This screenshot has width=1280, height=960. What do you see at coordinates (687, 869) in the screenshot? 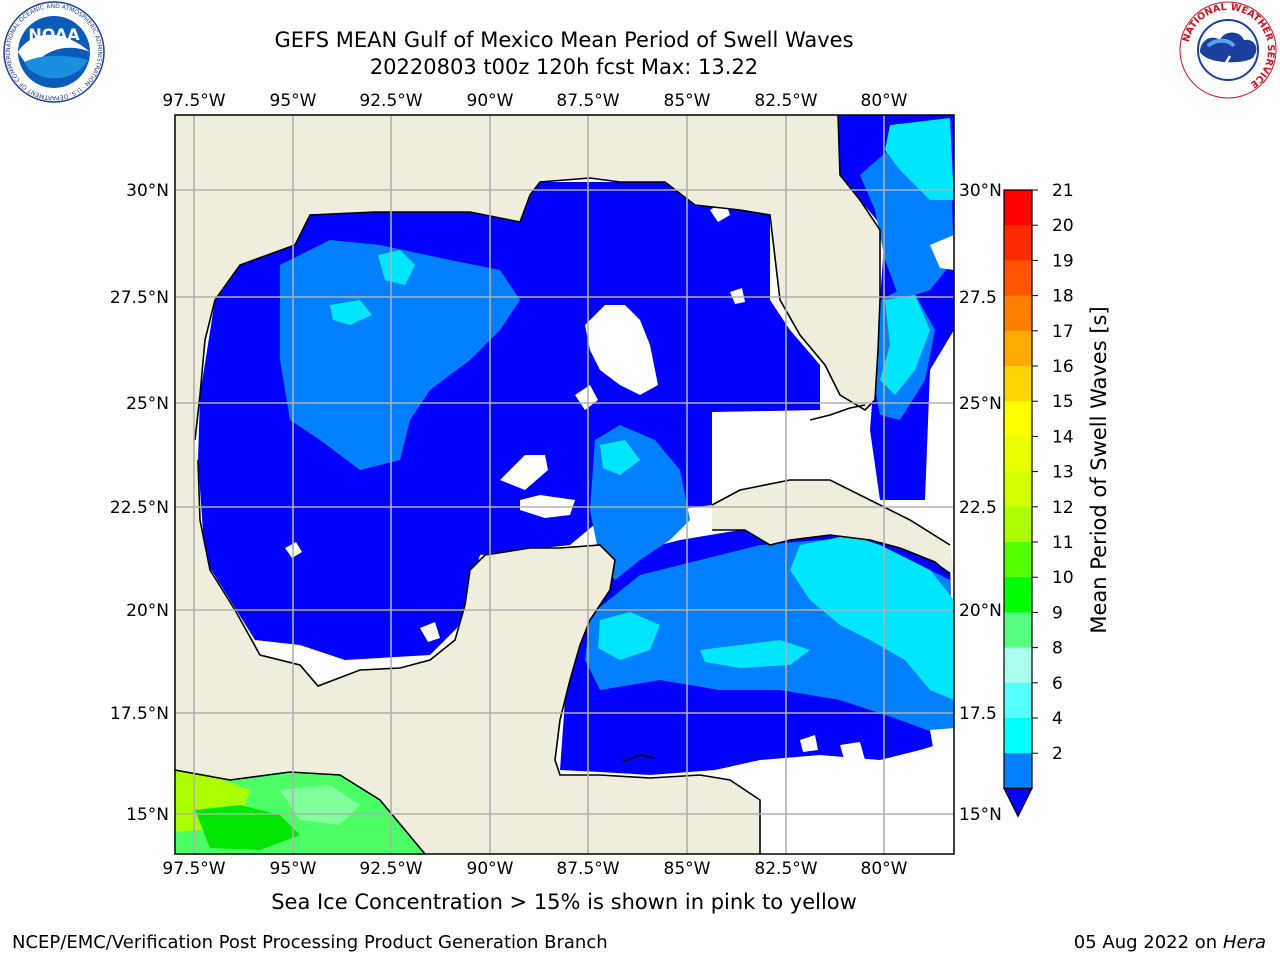
I see `lon-label-bottom: 85°W` at bounding box center [687, 869].